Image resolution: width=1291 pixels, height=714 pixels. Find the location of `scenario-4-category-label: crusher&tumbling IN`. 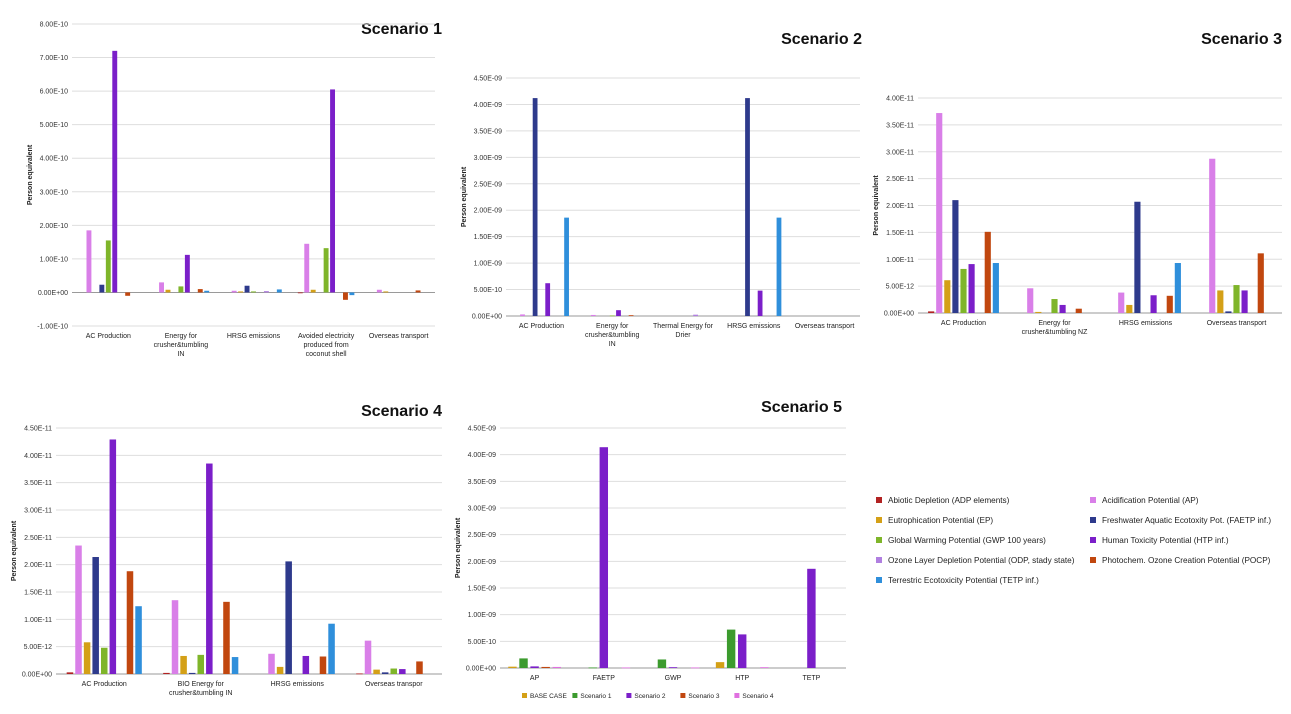

scenario-4-category-label: crusher&tumbling IN is located at coordinates (200, 693).